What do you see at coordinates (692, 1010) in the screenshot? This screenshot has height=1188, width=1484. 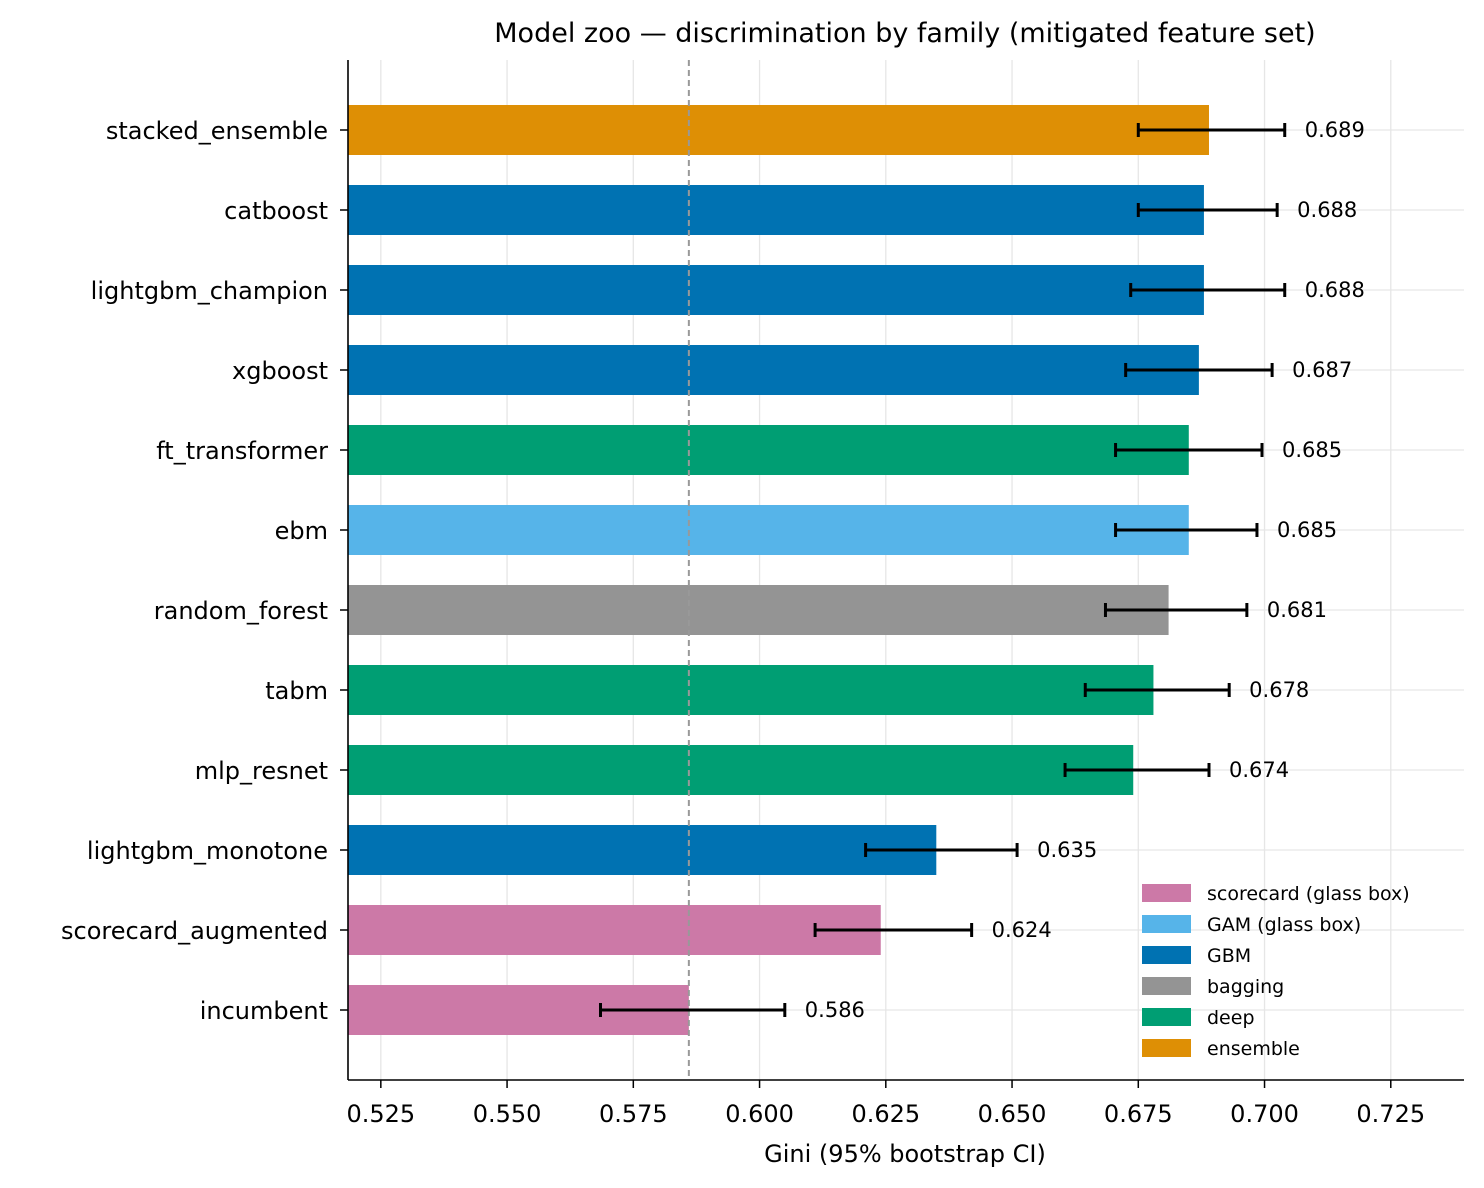 I see `error-bar-incumbent` at bounding box center [692, 1010].